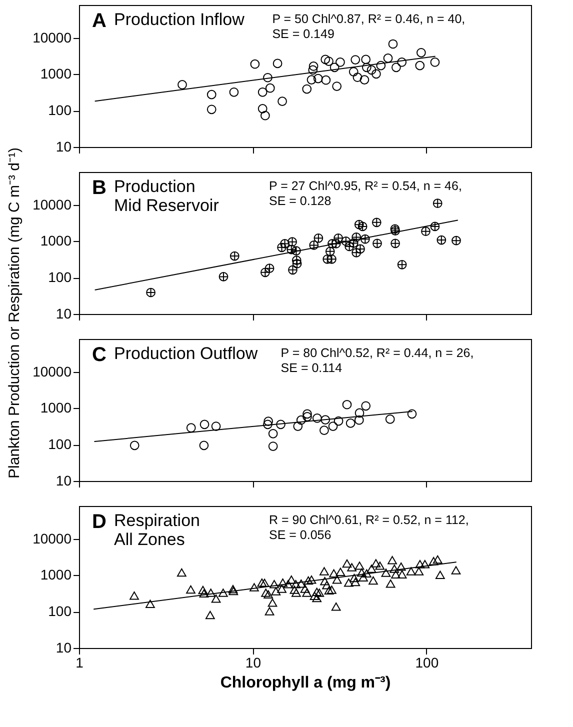  Describe the element at coordinates (377, 353) in the screenshot. I see `annotation: P = 80 Chl^0.52, R² = 0.44, n = 26,` at that location.